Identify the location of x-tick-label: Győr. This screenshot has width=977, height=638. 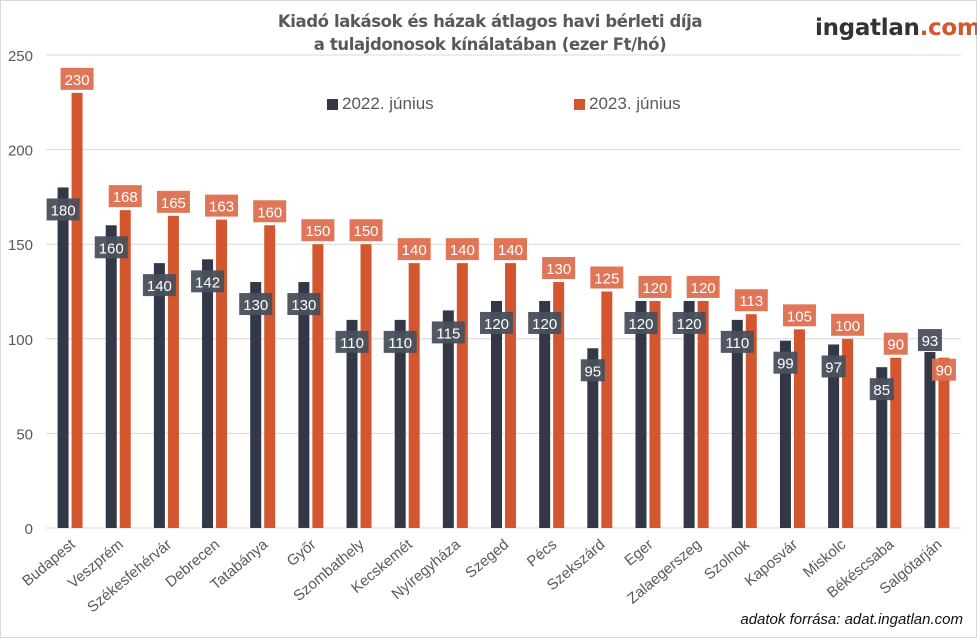
(302, 553).